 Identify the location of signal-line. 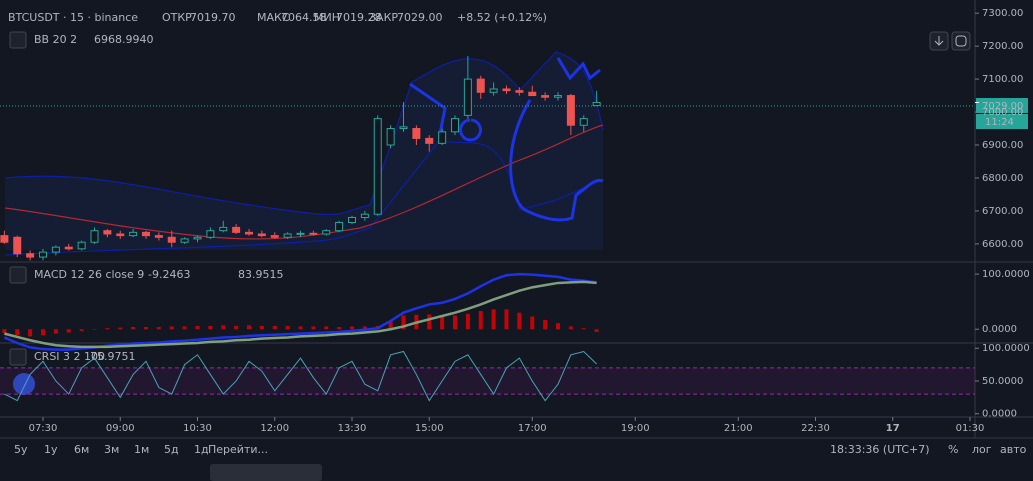
(300, 314).